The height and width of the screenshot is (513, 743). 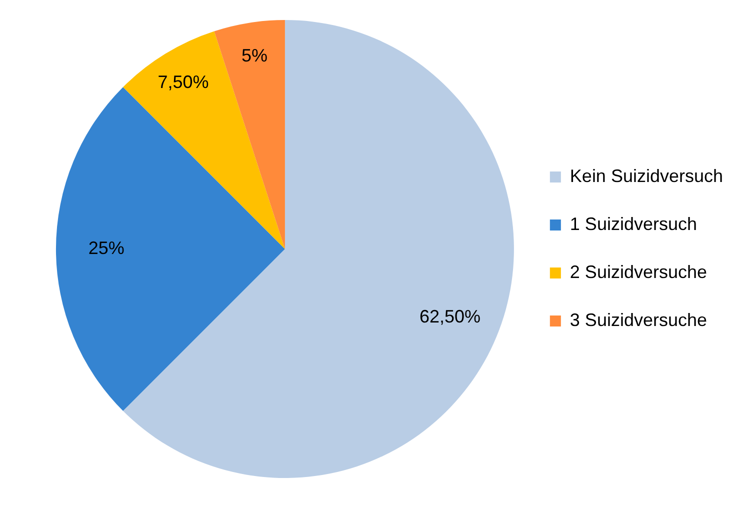 I want to click on legend-label: 3 Suizidversuche, so click(x=638, y=320).